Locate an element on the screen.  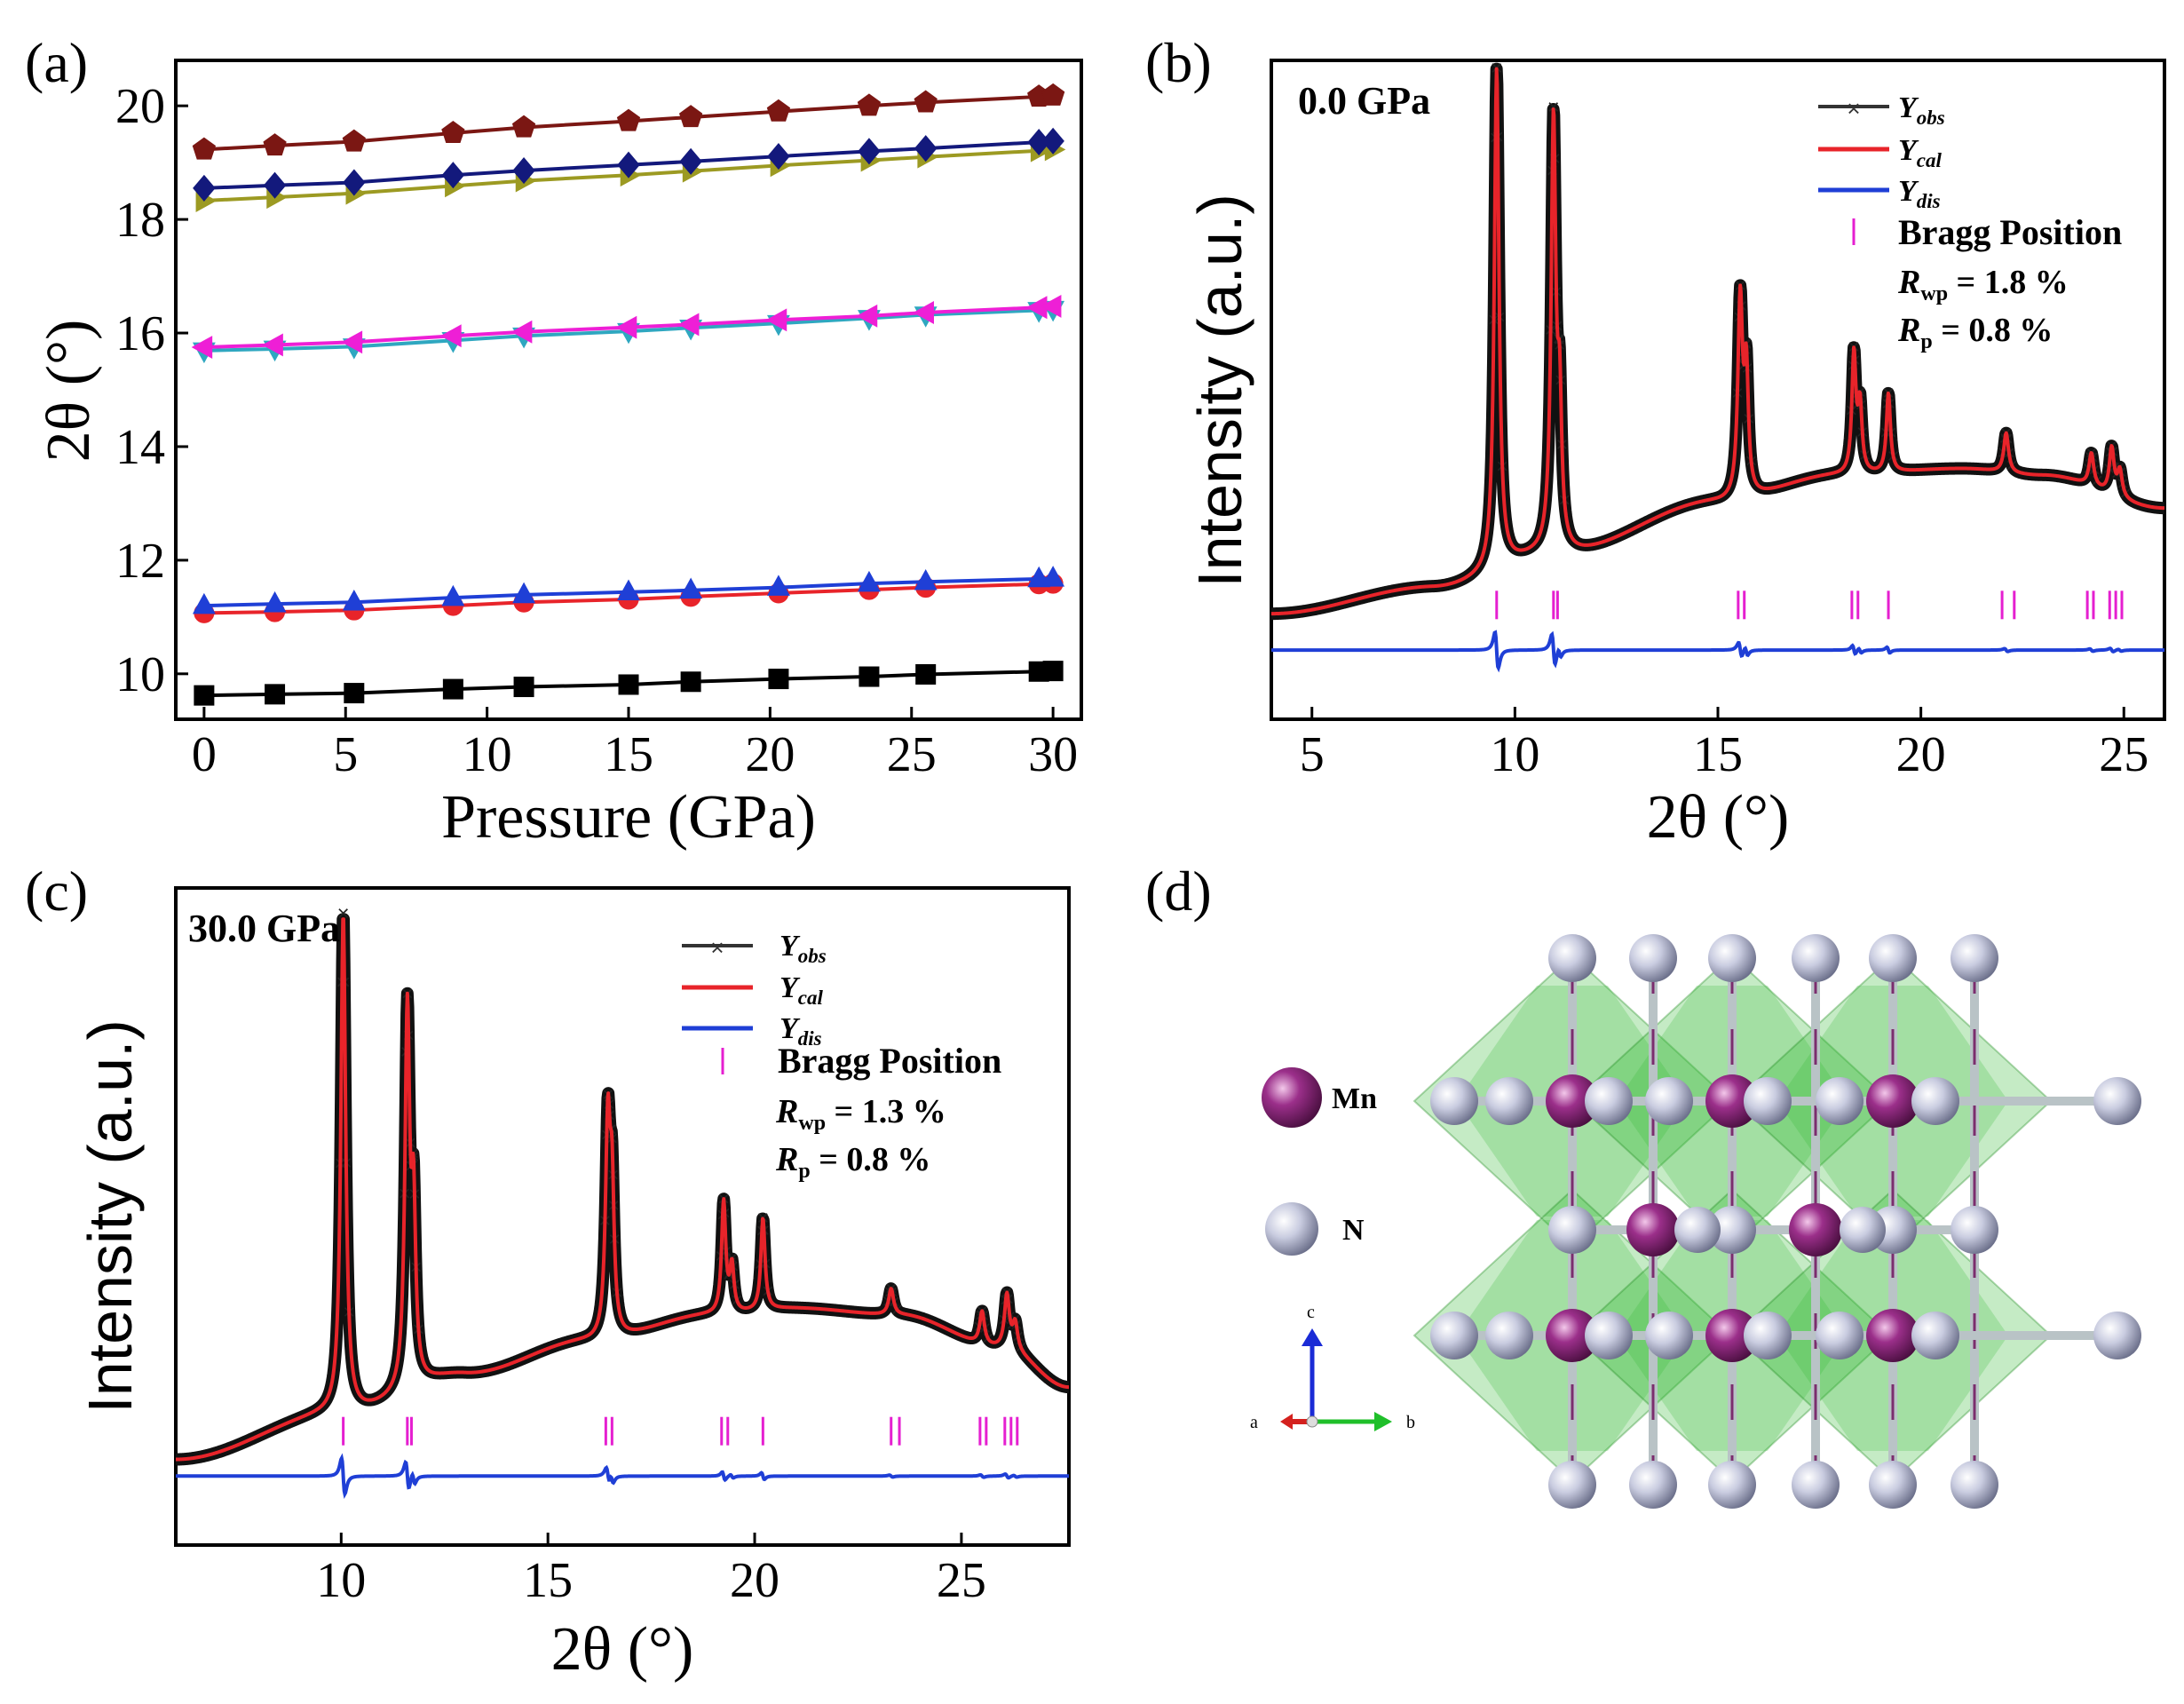
legend-bragg-label-b: Bragg Position is located at coordinates (2010, 232).